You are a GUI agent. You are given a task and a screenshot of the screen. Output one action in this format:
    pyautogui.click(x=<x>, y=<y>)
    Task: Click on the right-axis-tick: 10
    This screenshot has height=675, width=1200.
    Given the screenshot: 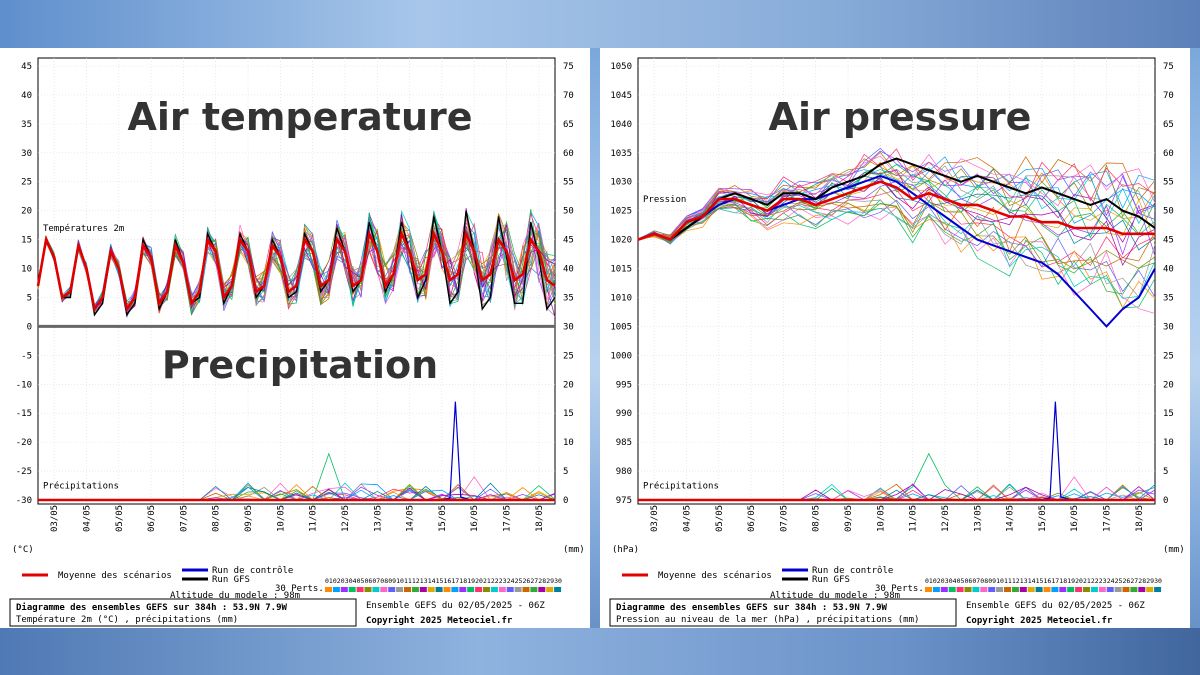 What is the action you would take?
    pyautogui.click(x=1168, y=443)
    